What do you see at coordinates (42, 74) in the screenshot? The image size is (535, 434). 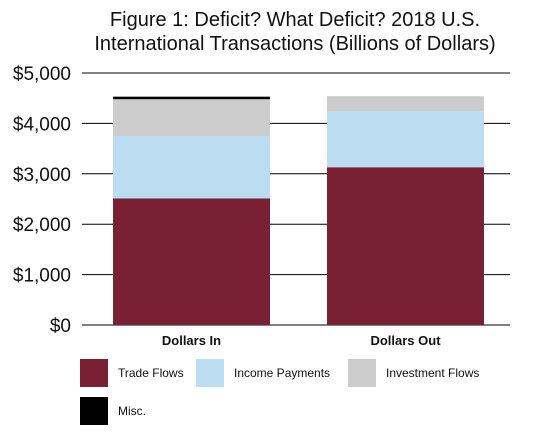 I see `y-tick-label: $5,000` at bounding box center [42, 74].